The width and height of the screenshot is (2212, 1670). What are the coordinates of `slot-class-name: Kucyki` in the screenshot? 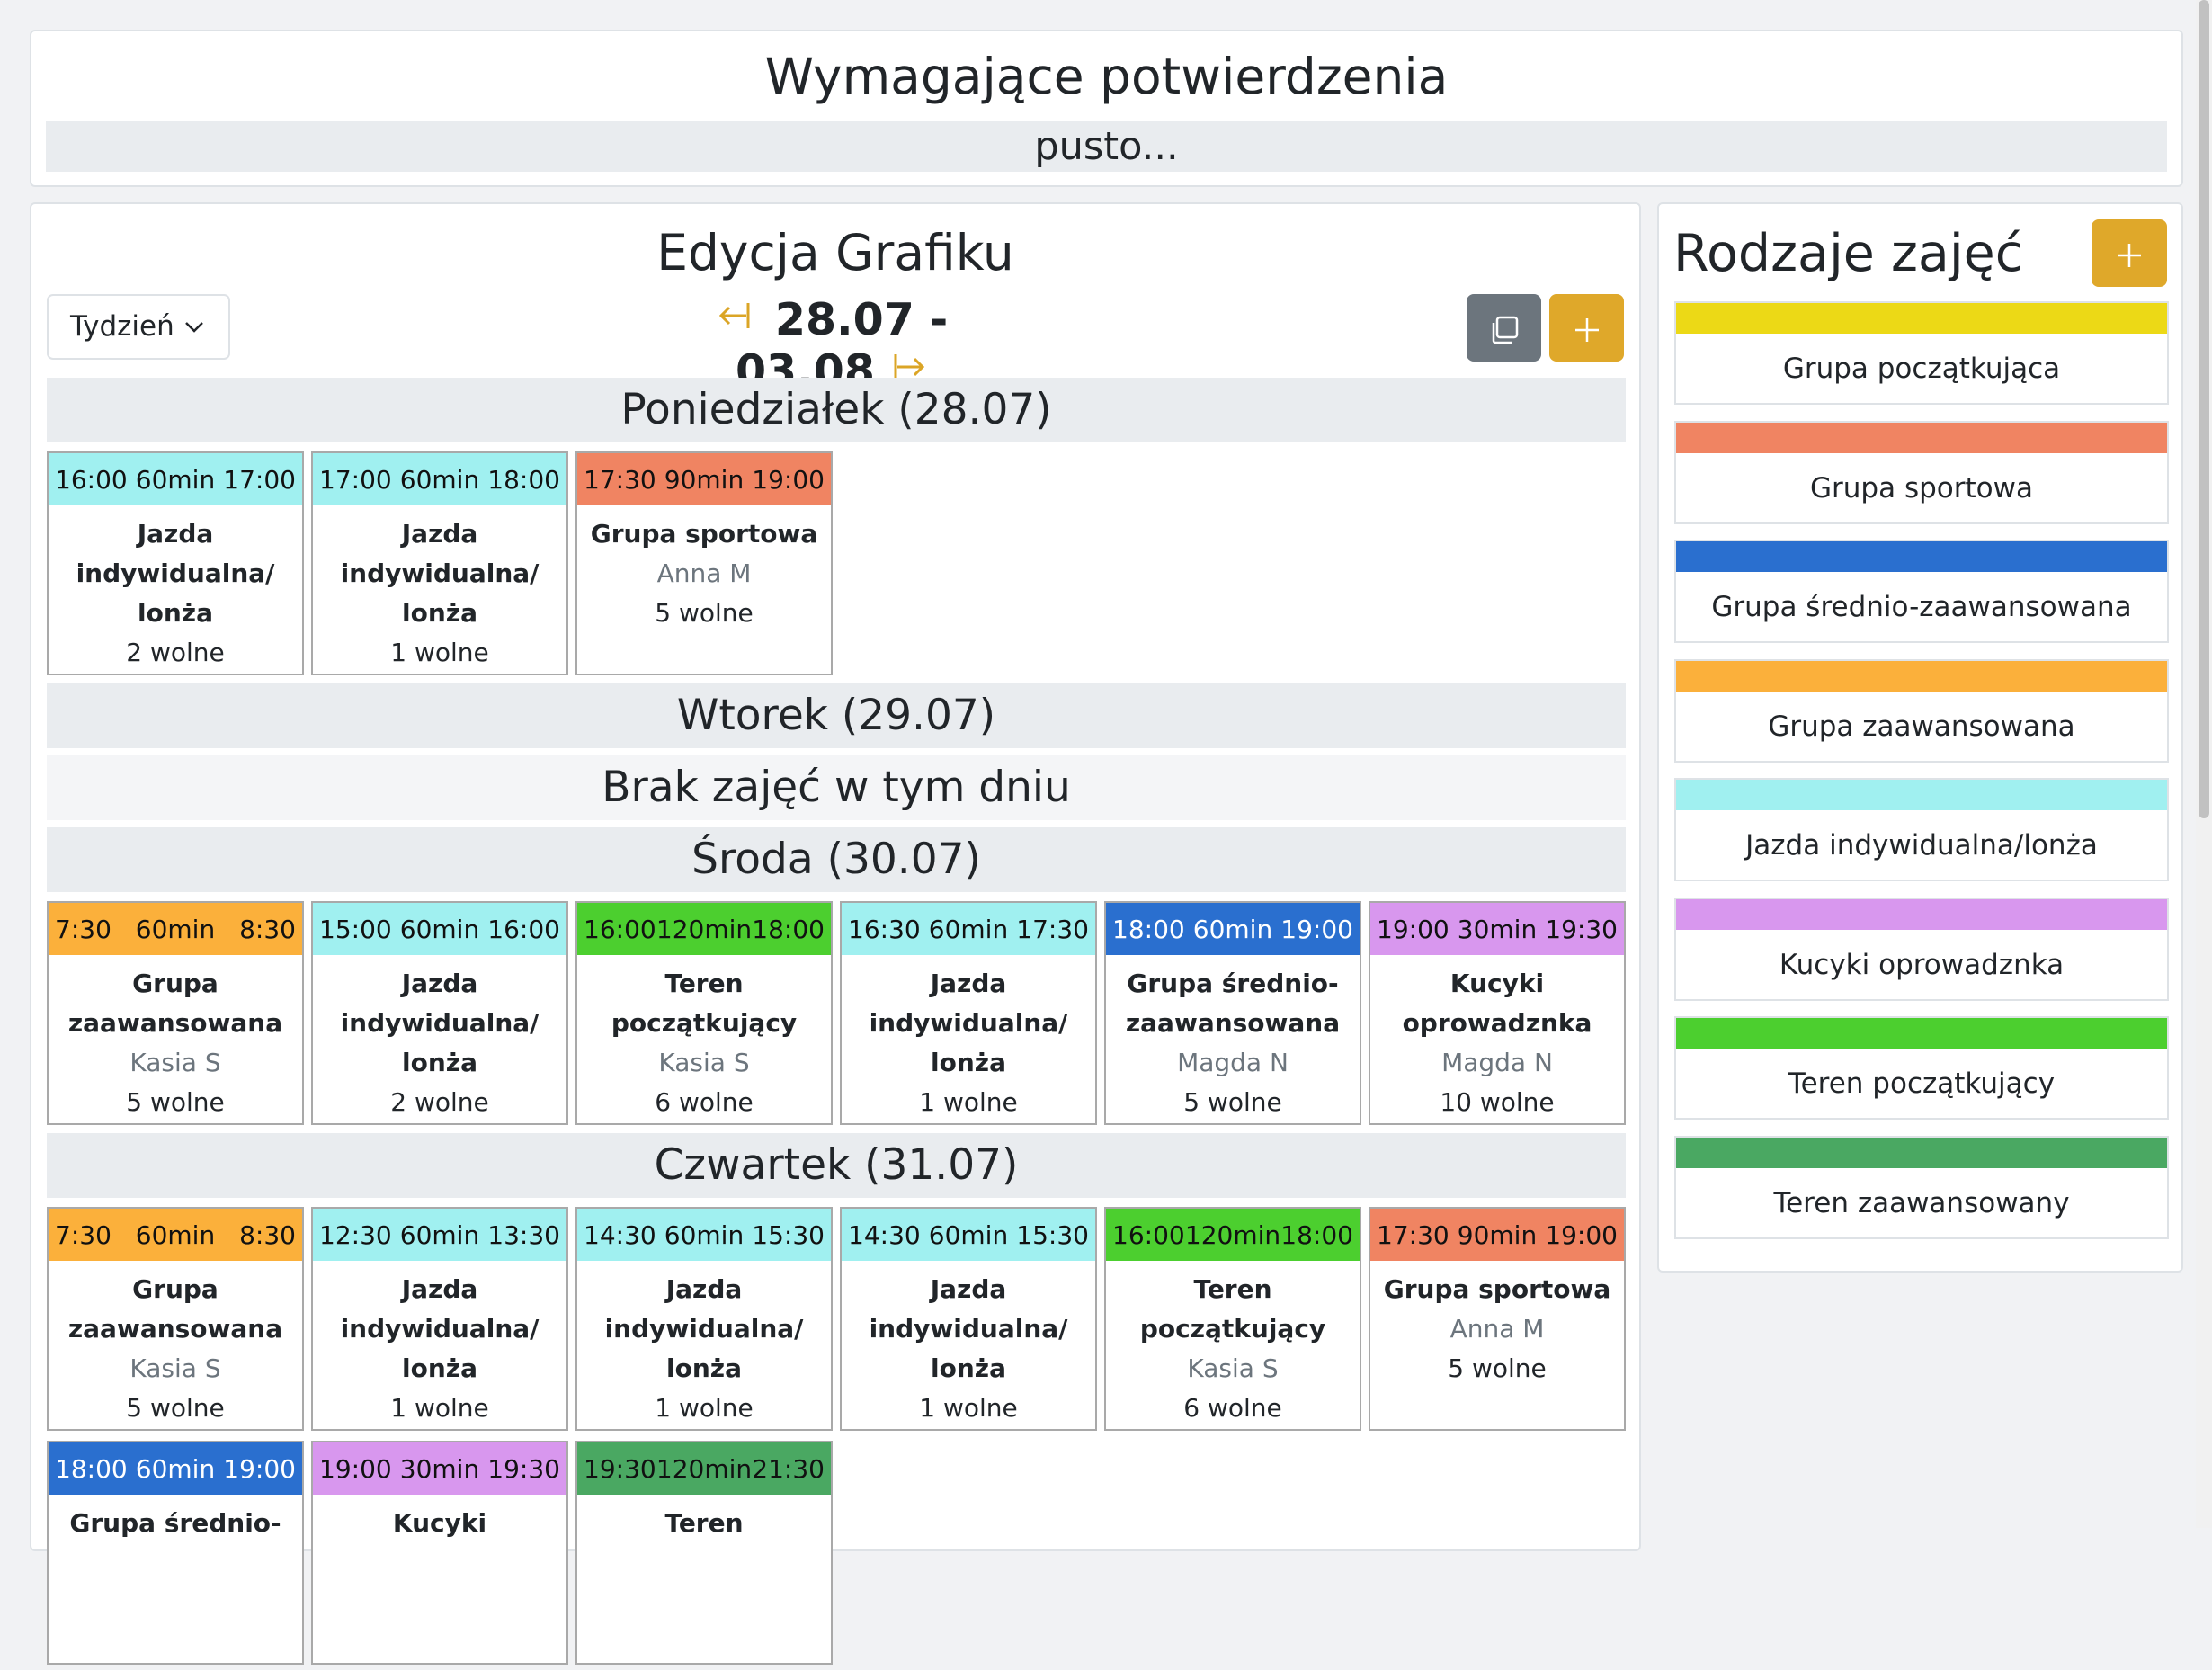 It's located at (439, 1523).